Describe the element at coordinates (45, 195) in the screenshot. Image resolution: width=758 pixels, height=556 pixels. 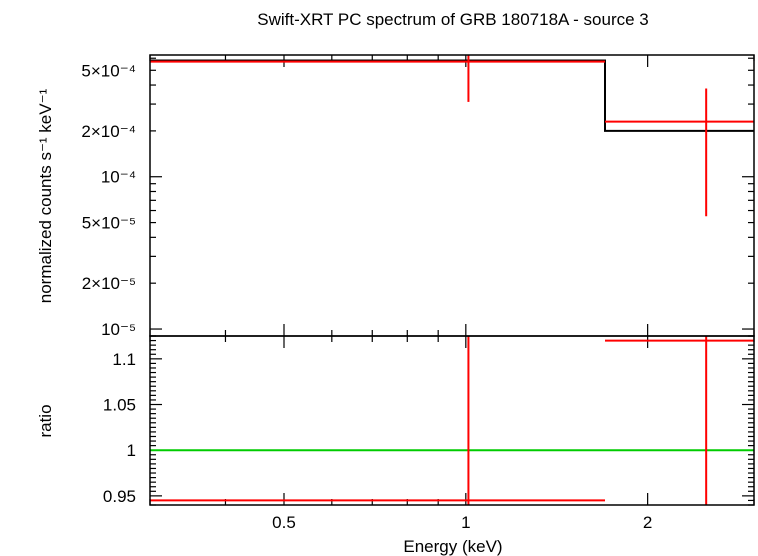
I see `spectrum-y-label: normalized counts s⁻¹ keV⁻¹` at that location.